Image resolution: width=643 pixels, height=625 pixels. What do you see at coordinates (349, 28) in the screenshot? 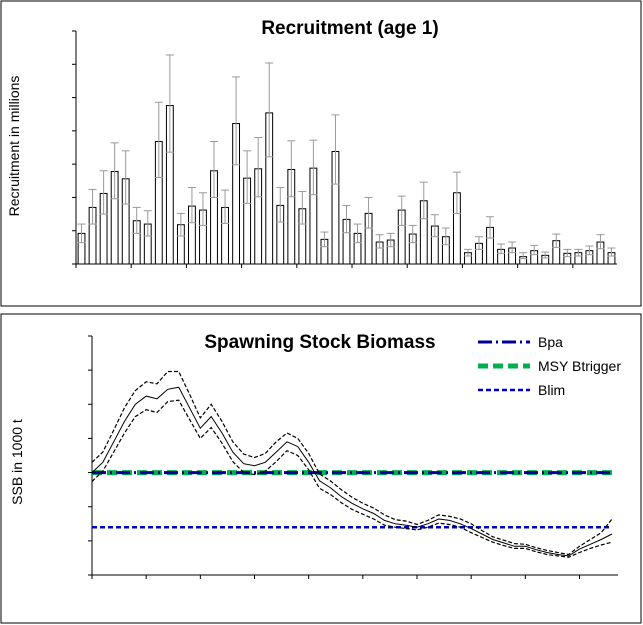
I see `recruitment-title: Recruitment (age 1)` at bounding box center [349, 28].